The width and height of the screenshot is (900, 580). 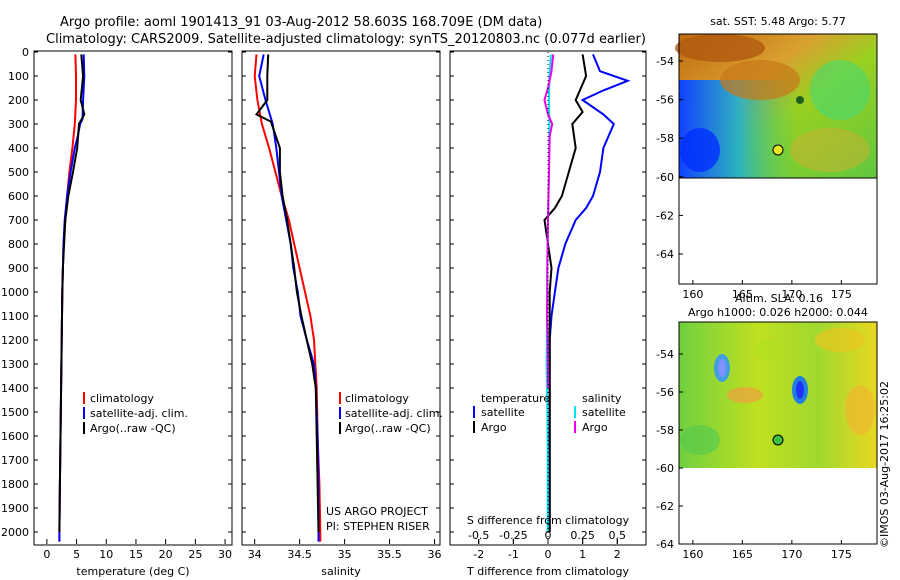 What do you see at coordinates (388, 428) in the screenshot?
I see `sal-legend-argo: Argo(..raw -QC)` at bounding box center [388, 428].